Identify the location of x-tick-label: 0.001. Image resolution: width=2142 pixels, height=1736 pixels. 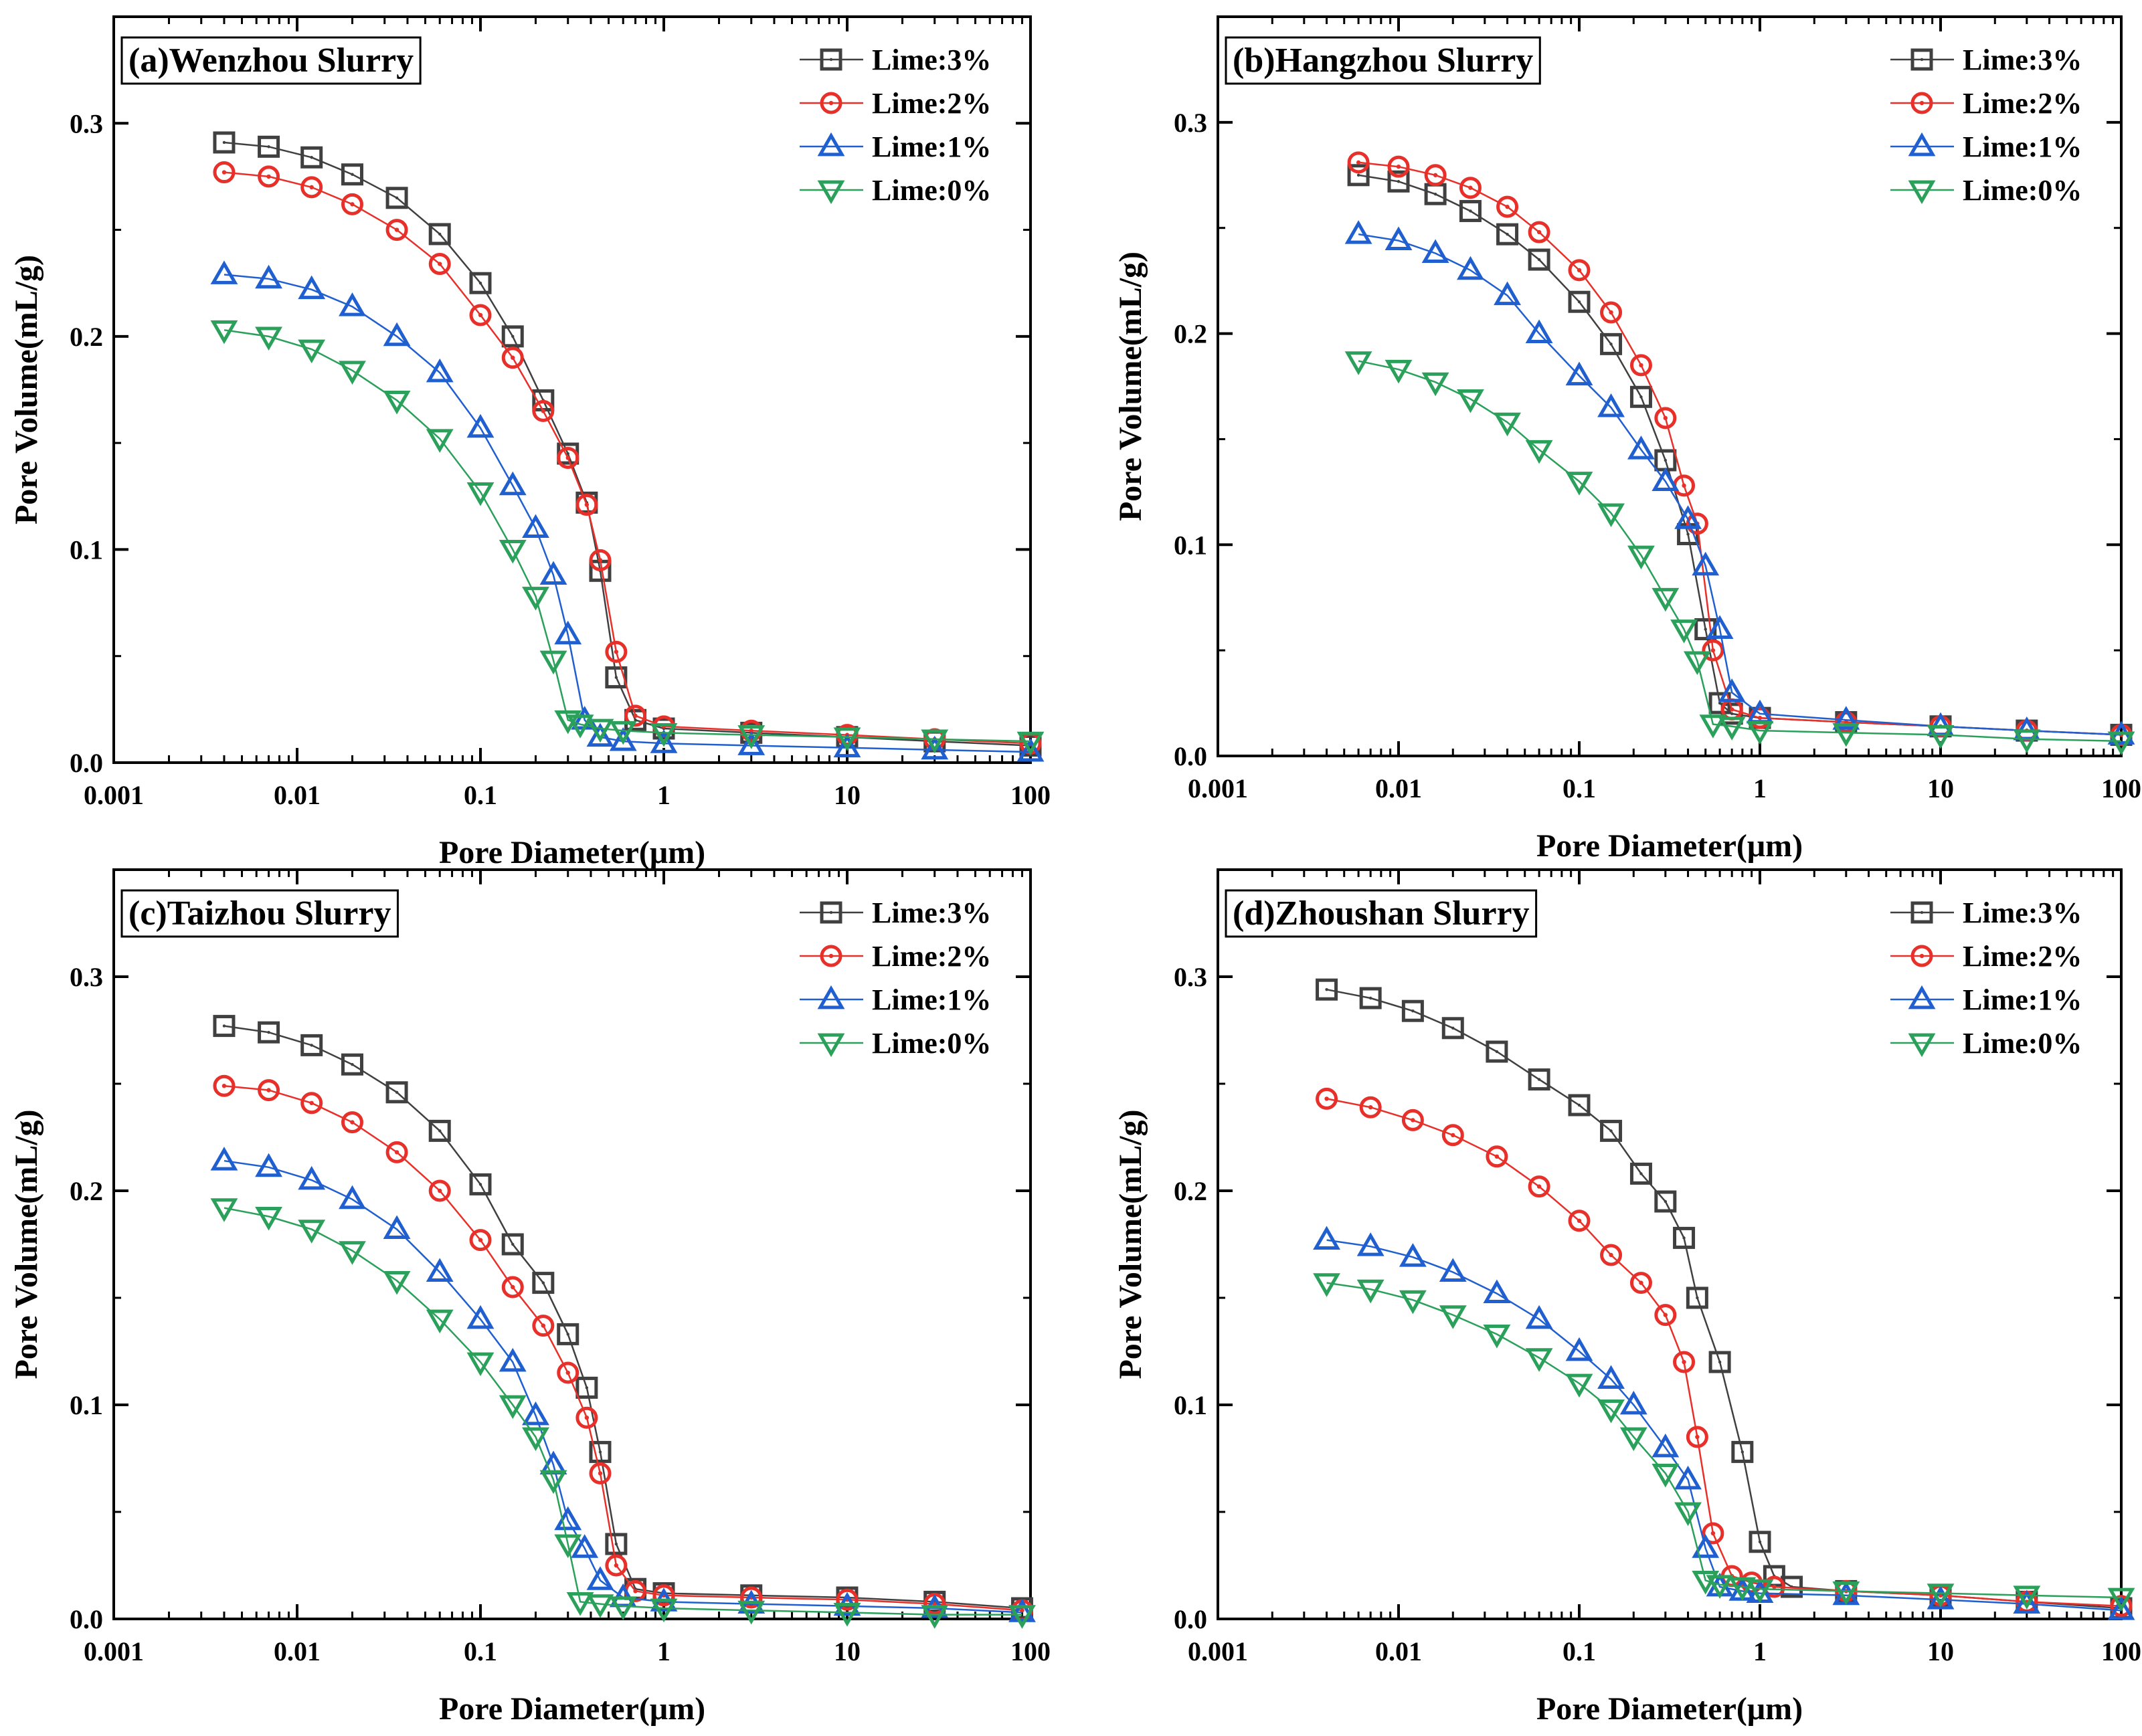
(1218, 788).